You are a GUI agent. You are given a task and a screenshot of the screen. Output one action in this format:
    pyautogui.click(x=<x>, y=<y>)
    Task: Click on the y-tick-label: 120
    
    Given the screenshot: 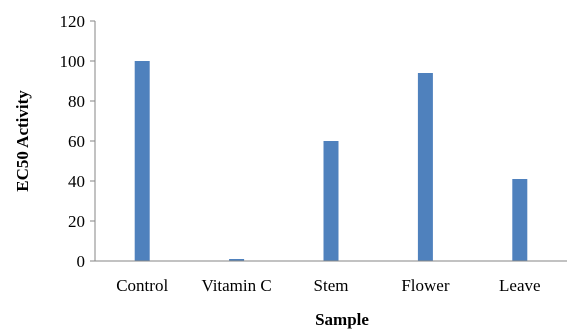 What is the action you would take?
    pyautogui.click(x=73, y=21)
    